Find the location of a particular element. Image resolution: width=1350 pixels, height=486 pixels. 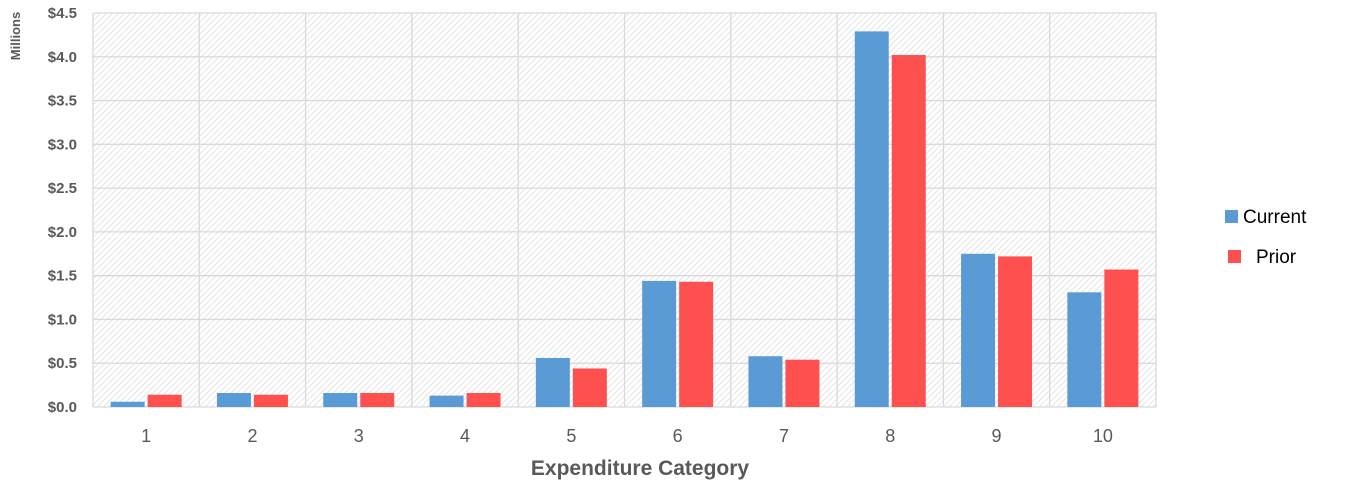

y-tick-label: $4.0 is located at coordinates (62, 57).